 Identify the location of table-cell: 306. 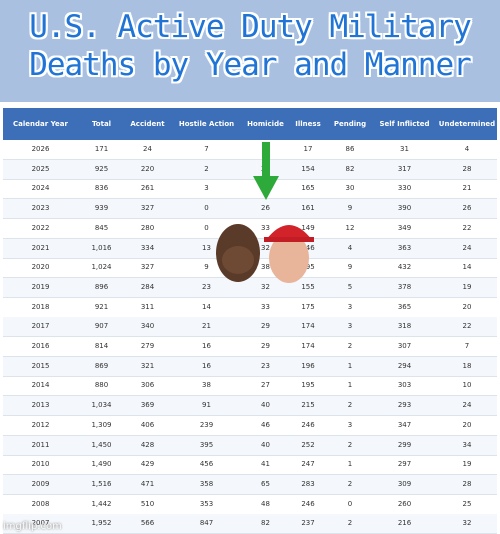
(147, 385).